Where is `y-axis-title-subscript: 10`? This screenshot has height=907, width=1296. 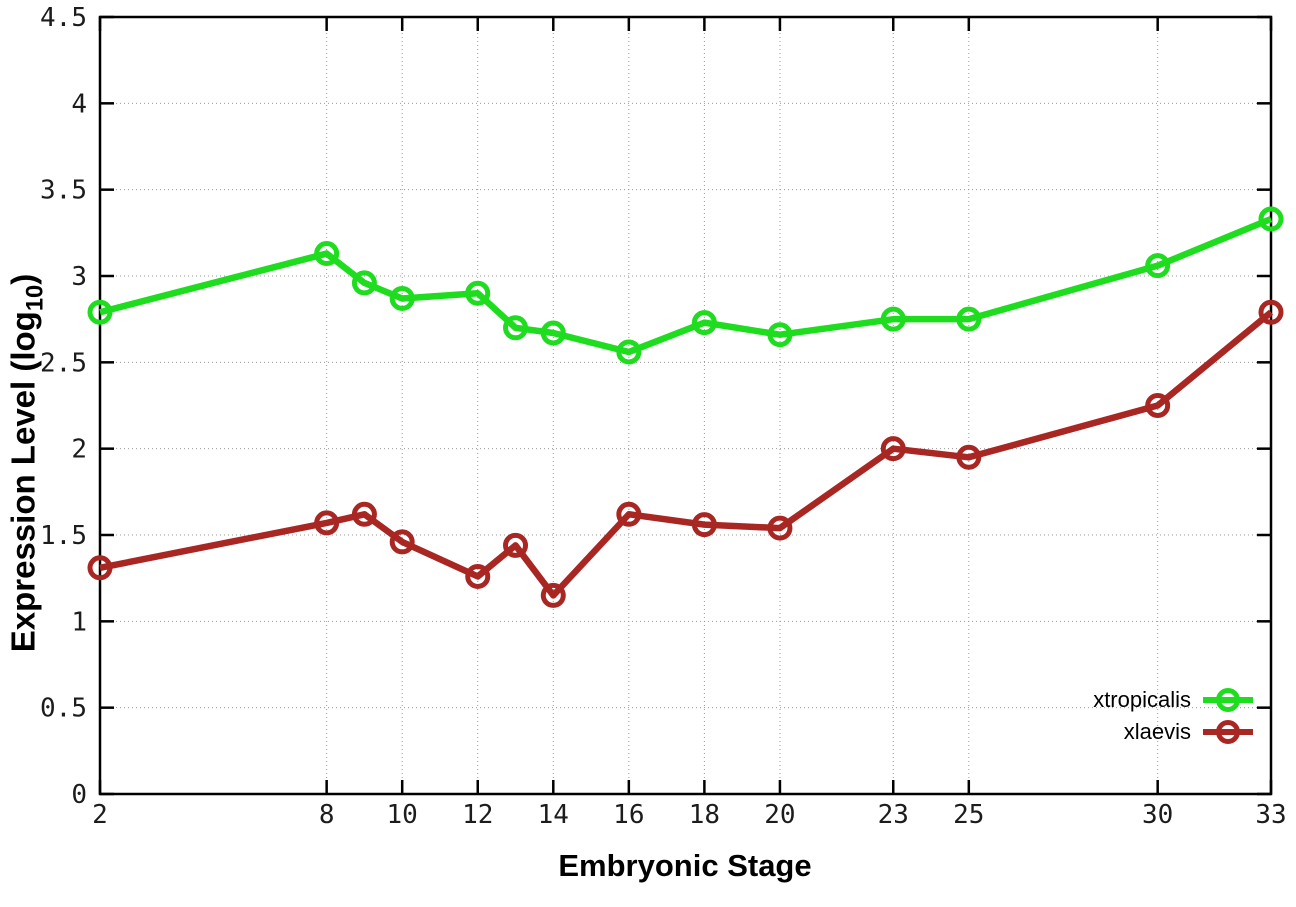 y-axis-title-subscript: 10 is located at coordinates (35, 298).